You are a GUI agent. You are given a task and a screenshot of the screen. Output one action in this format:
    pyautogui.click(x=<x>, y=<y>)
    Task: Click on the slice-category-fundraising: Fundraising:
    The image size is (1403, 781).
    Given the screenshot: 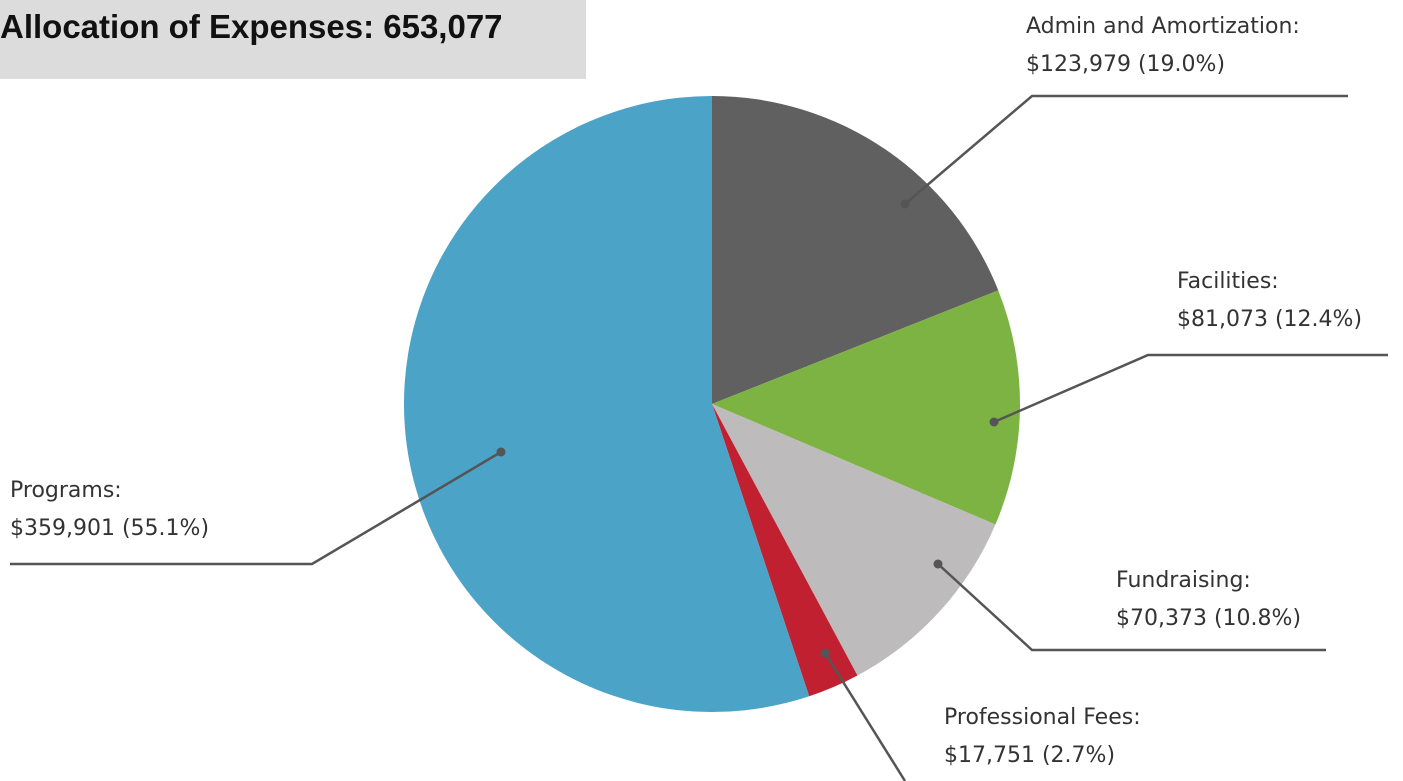 What is the action you would take?
    pyautogui.click(x=1183, y=580)
    